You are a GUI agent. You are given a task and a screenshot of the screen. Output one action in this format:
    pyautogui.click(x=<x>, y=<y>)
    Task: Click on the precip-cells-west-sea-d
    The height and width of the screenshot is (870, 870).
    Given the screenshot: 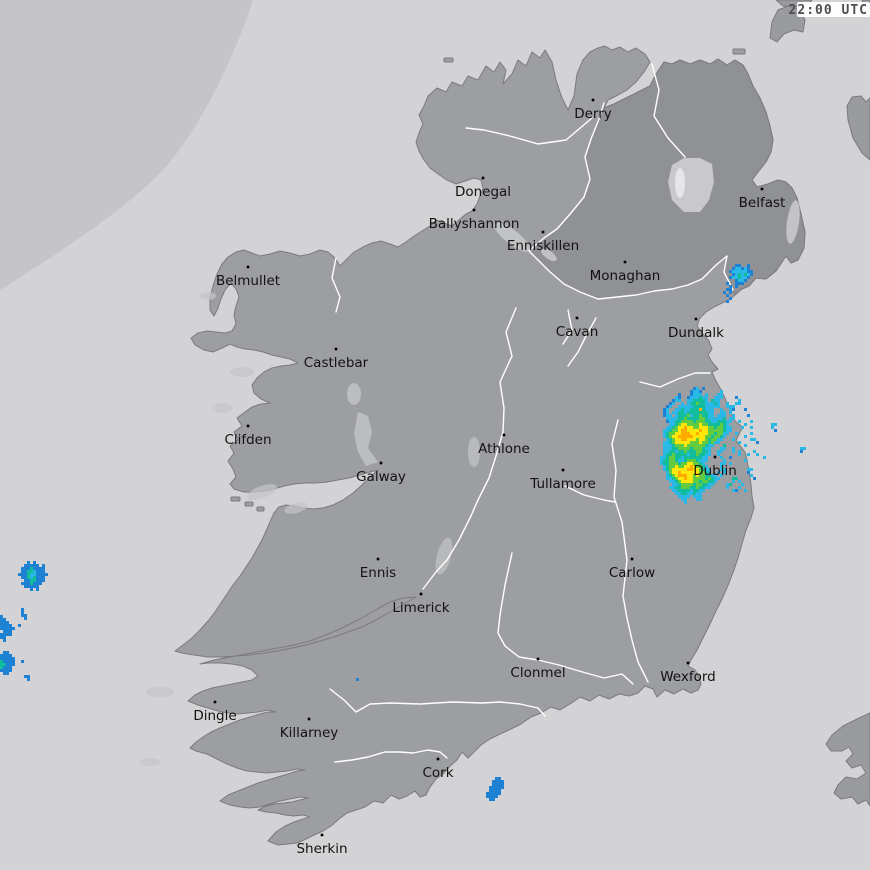 What is the action you would take?
    pyautogui.click(x=15, y=666)
    